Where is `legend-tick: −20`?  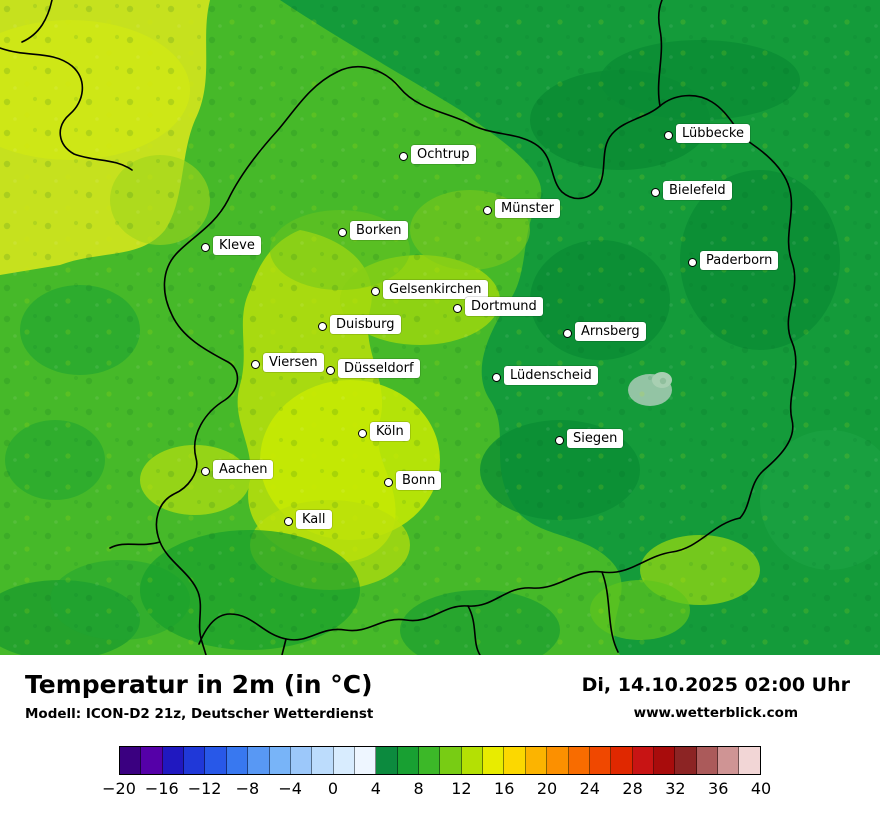
legend-tick: −20 is located at coordinates (119, 788).